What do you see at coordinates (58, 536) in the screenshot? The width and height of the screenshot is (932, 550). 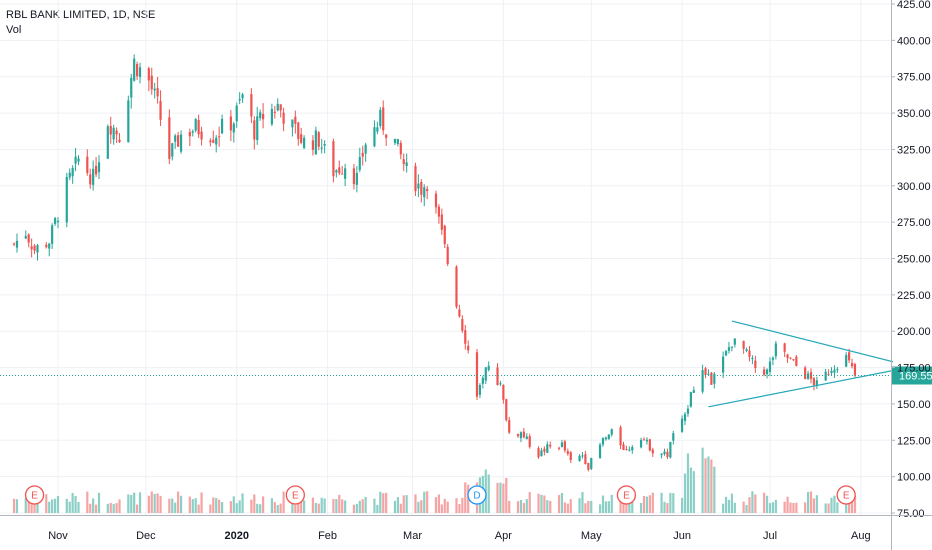 I see `x-tick-label: Nov` at bounding box center [58, 536].